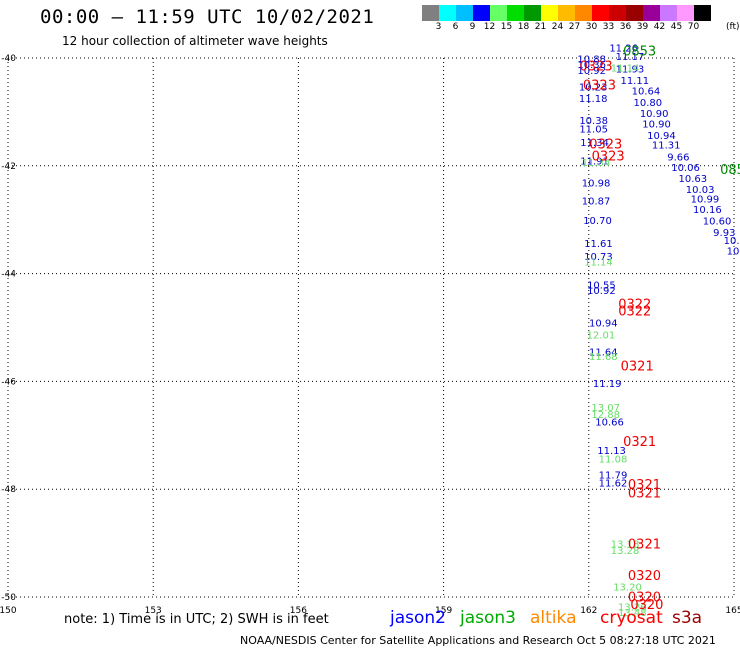 This screenshot has height=650, width=740. Describe the element at coordinates (630, 57) in the screenshot. I see `wave-height-jason2: 11.17` at that location.